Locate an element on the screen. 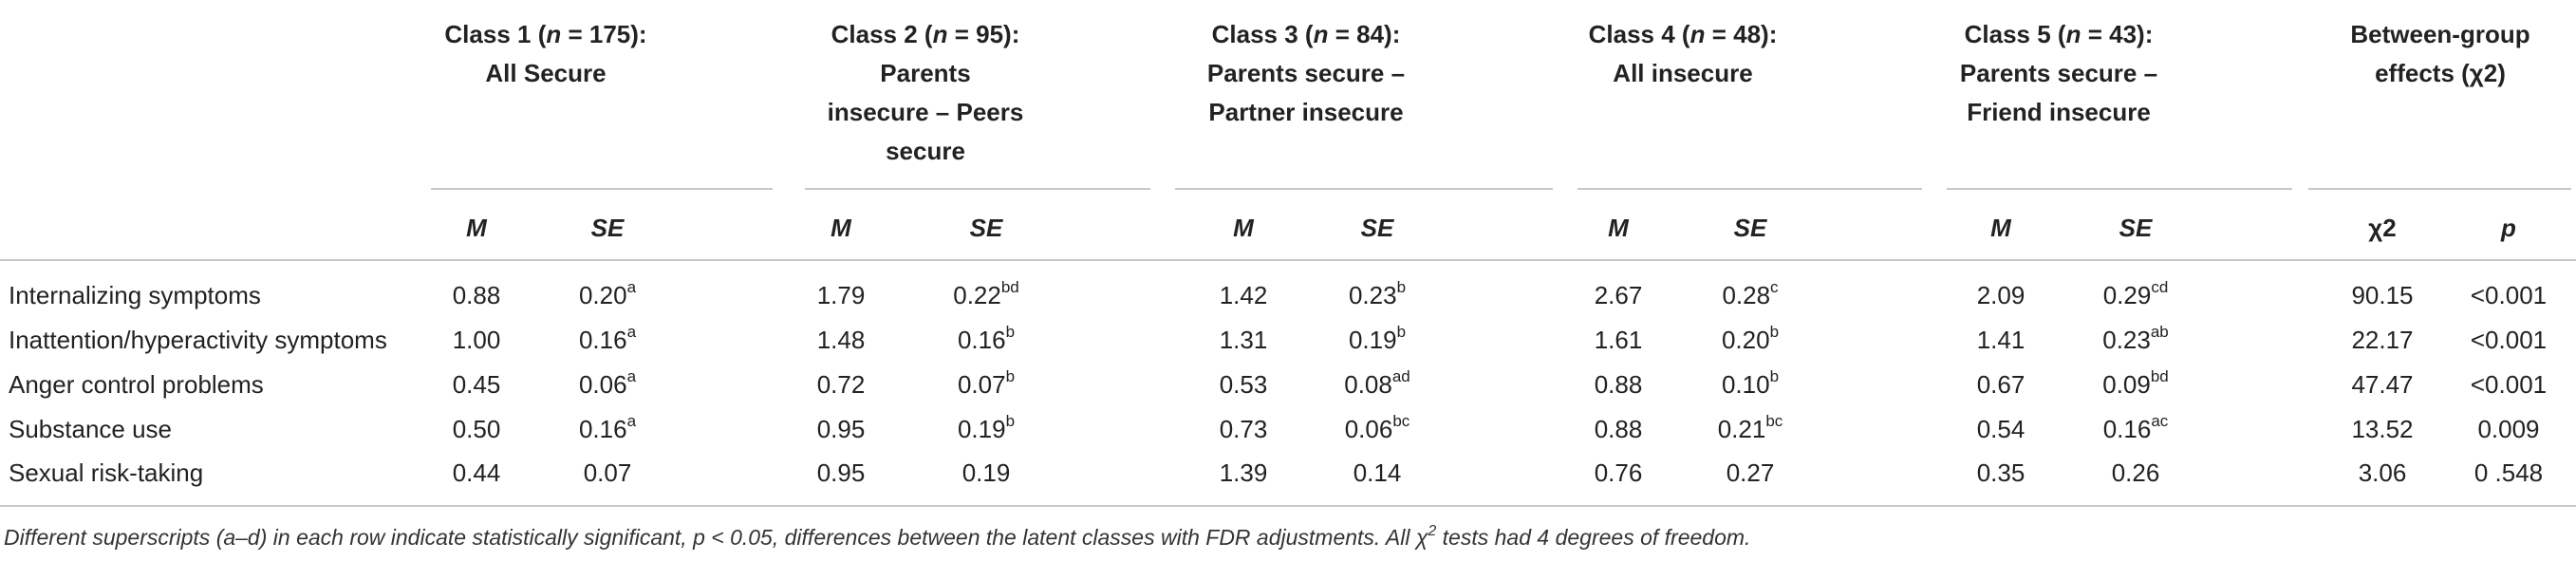  cell: 0.09bd is located at coordinates (2135, 383).